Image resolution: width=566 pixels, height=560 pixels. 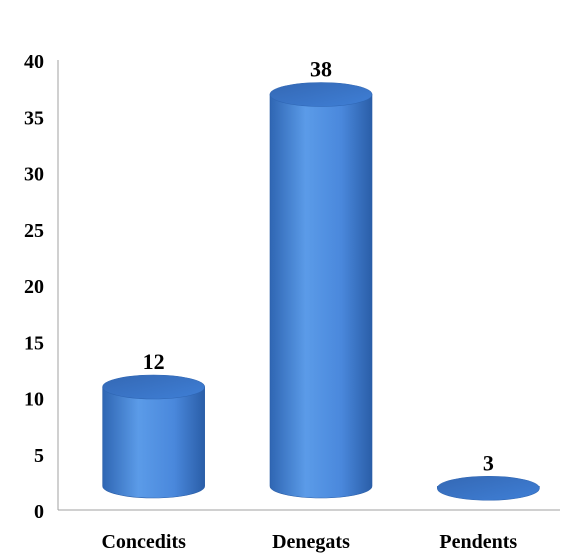 I want to click on data-label: 12, so click(x=154, y=361).